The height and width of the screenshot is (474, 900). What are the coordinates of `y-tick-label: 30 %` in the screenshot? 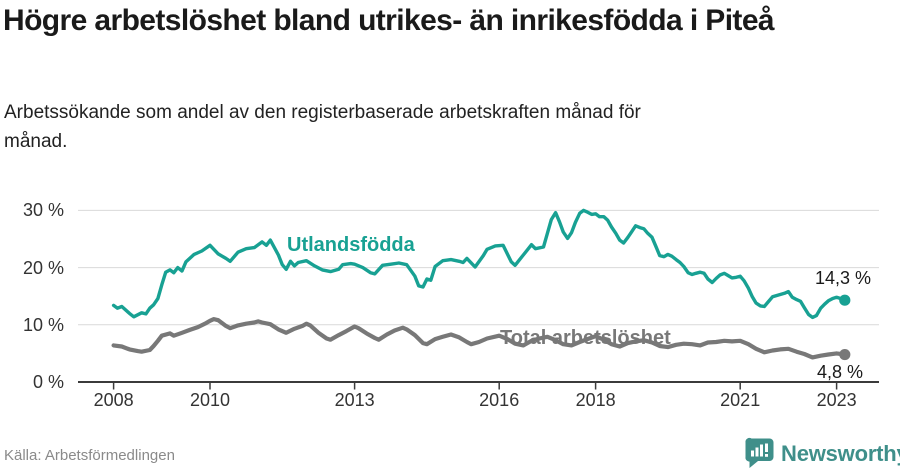 It's located at (43, 210).